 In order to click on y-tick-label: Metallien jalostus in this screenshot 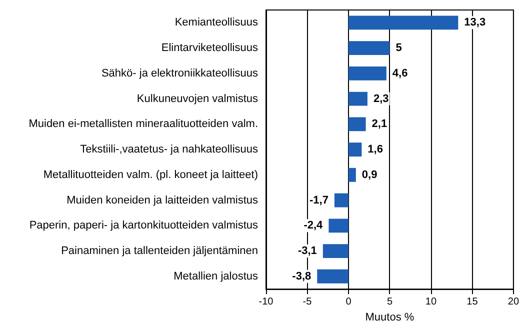, I will do `click(216, 276)`.